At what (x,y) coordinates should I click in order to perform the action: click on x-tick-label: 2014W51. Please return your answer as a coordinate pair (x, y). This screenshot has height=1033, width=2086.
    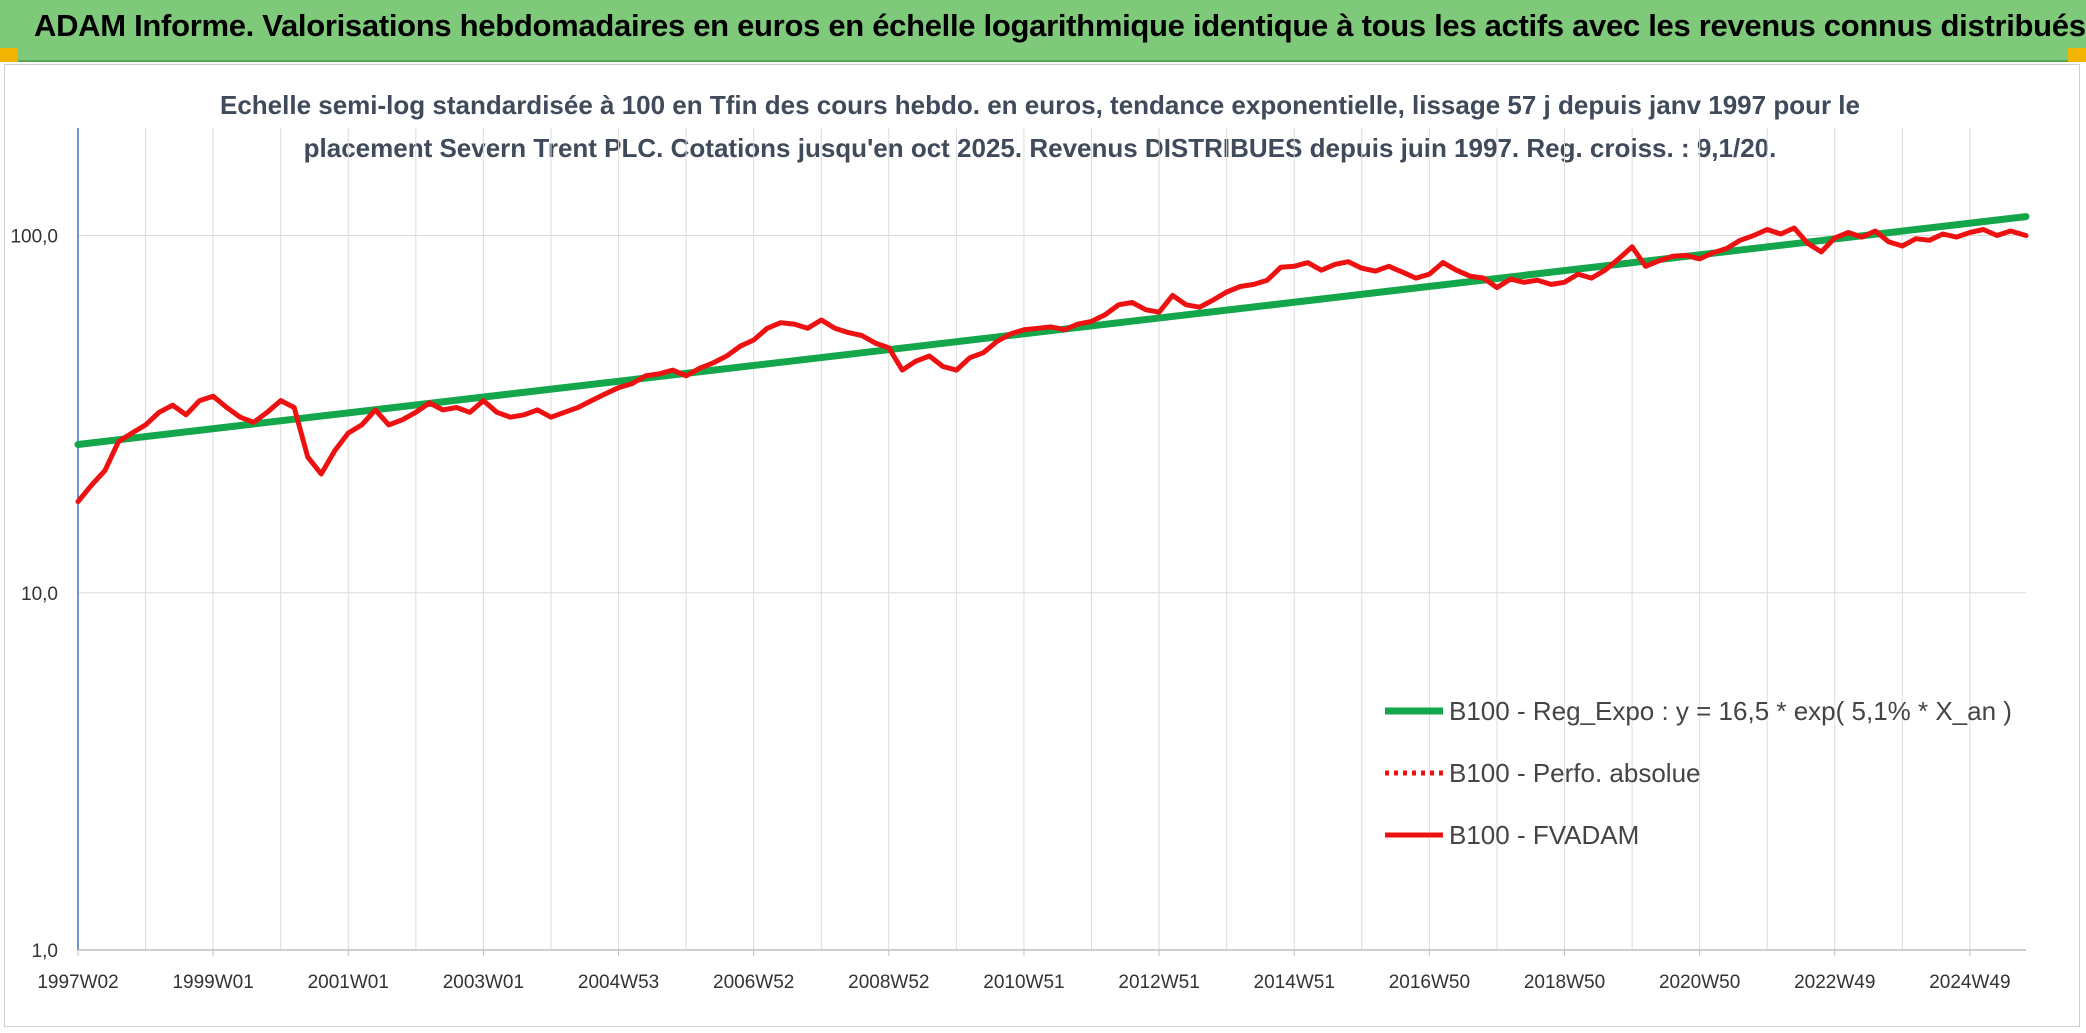
    Looking at the image, I should click on (1294, 982).